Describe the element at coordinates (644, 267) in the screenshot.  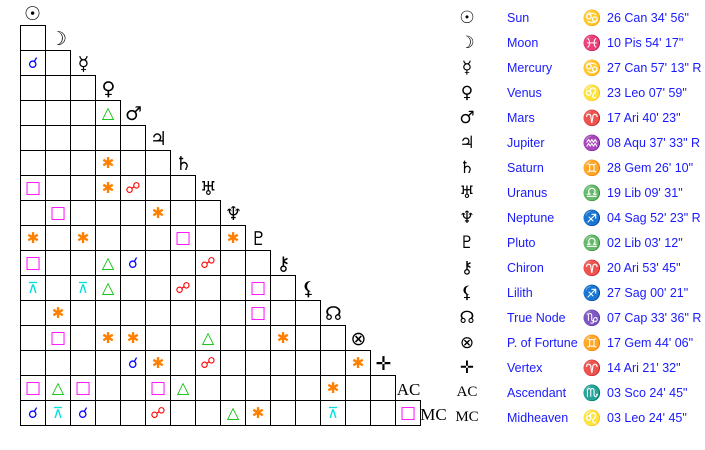
I see `planet-position: 20 Ari 53' 45"` at that location.